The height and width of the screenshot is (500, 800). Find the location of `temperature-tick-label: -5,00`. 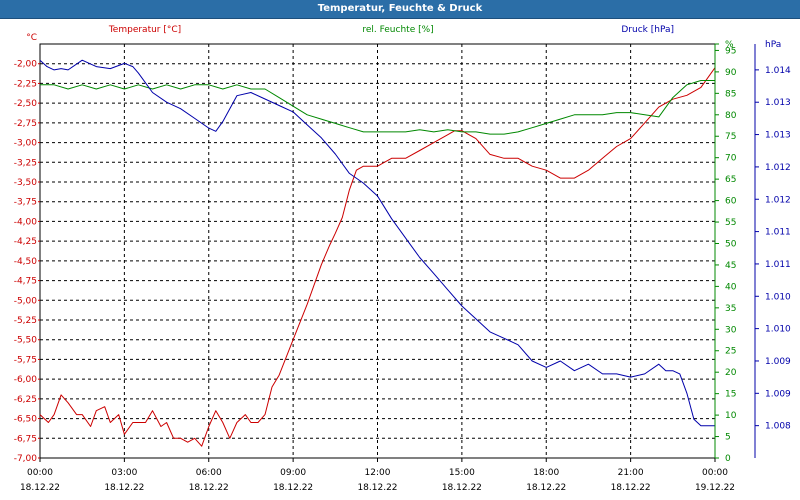

temperature-tick-label: -5,00 is located at coordinates (26, 301).